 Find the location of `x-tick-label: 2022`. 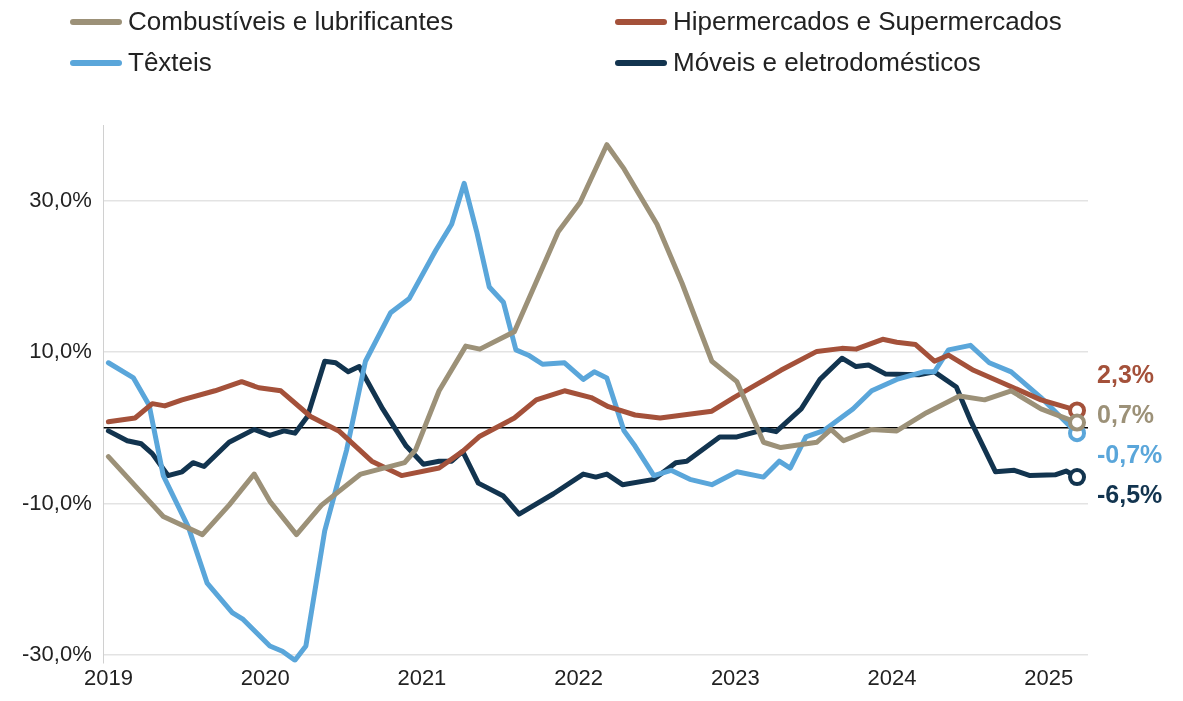

x-tick-label: 2022 is located at coordinates (579, 677).